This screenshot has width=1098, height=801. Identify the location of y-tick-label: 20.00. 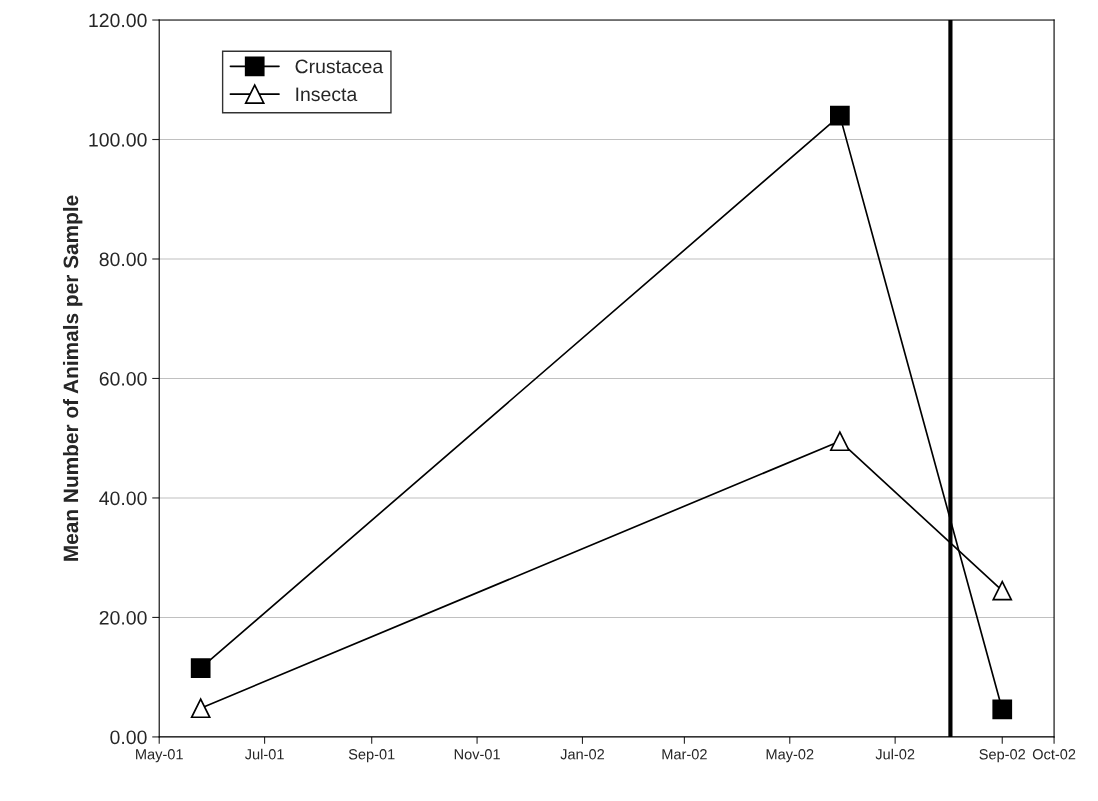
(123, 617).